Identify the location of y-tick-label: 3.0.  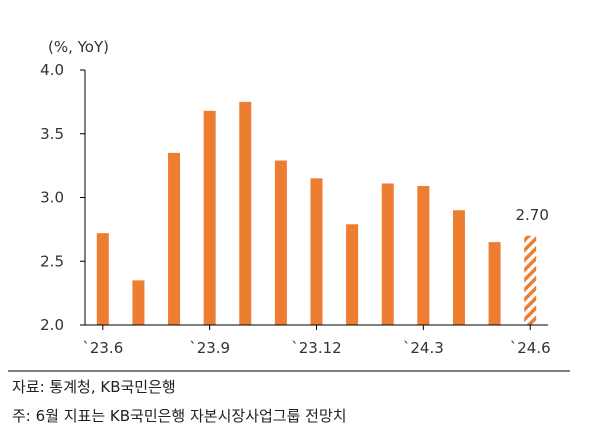
(52, 198).